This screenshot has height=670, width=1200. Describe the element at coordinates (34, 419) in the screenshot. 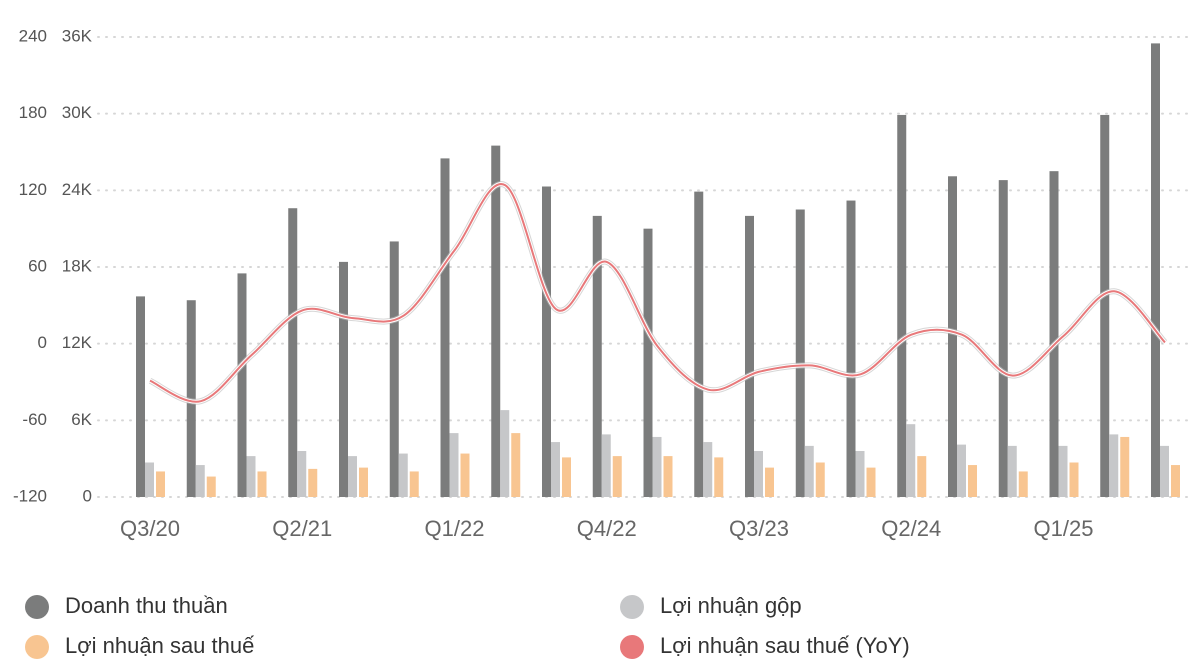

I see `y2-tick-label: -60` at that location.